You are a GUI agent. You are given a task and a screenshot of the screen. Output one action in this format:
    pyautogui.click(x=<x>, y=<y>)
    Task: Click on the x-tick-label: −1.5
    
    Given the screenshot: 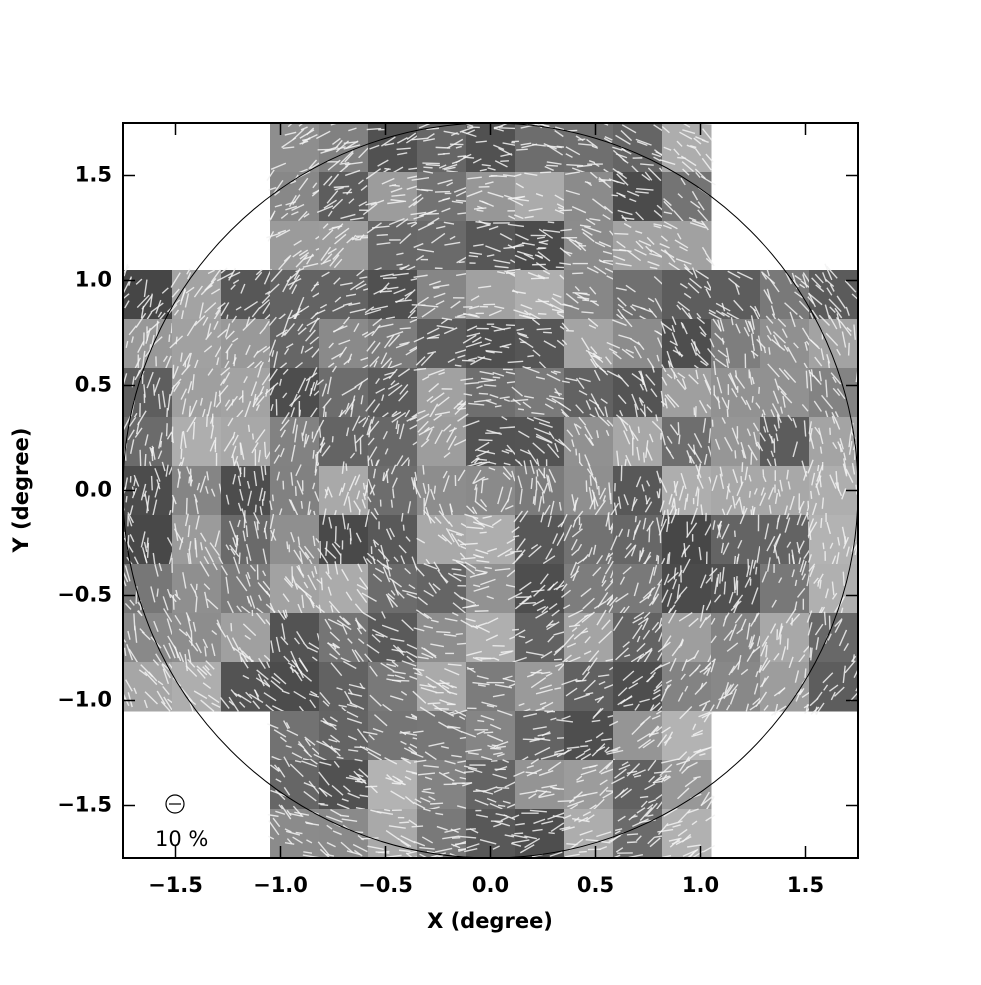 What is the action you would take?
    pyautogui.click(x=175, y=885)
    